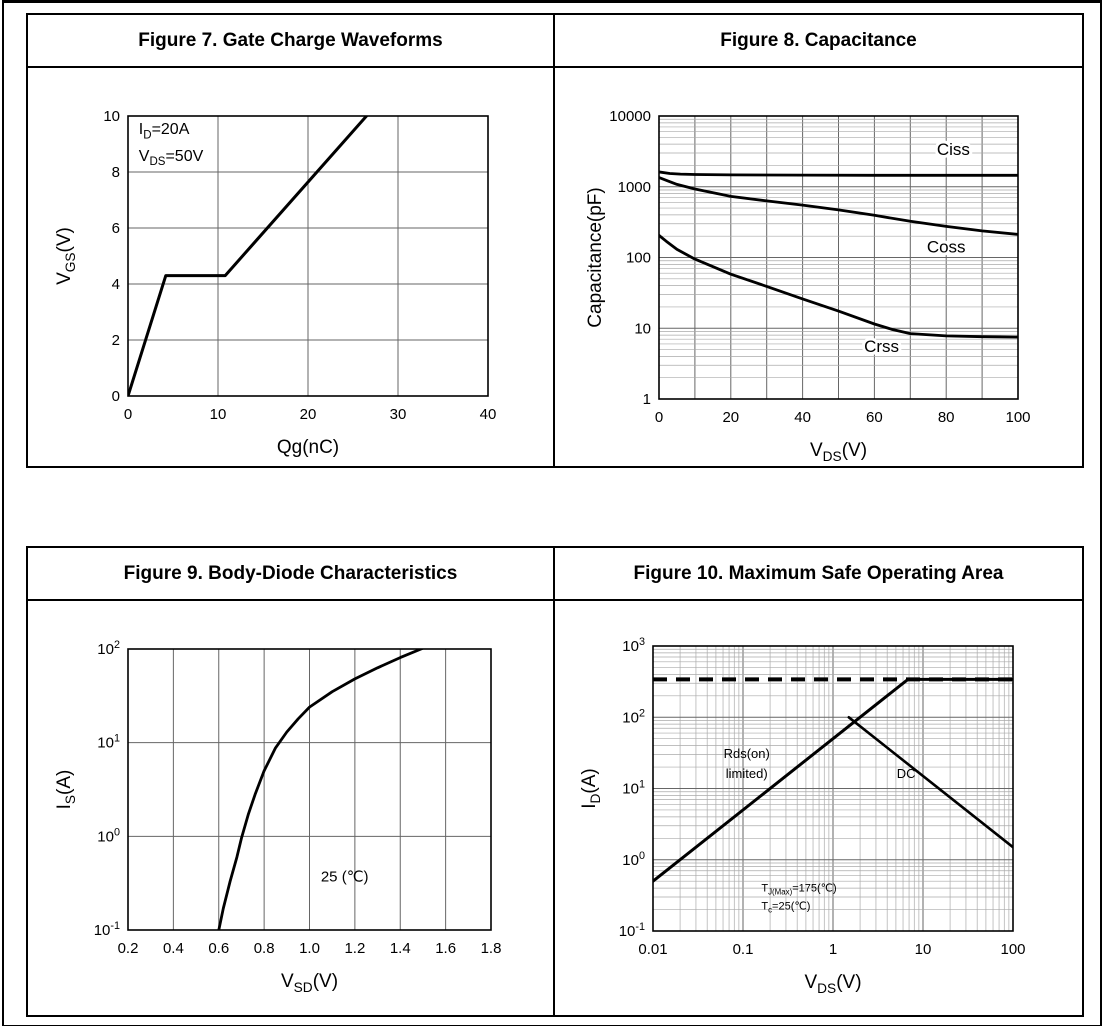  I want to click on svg-text: 30, so click(398, 414).